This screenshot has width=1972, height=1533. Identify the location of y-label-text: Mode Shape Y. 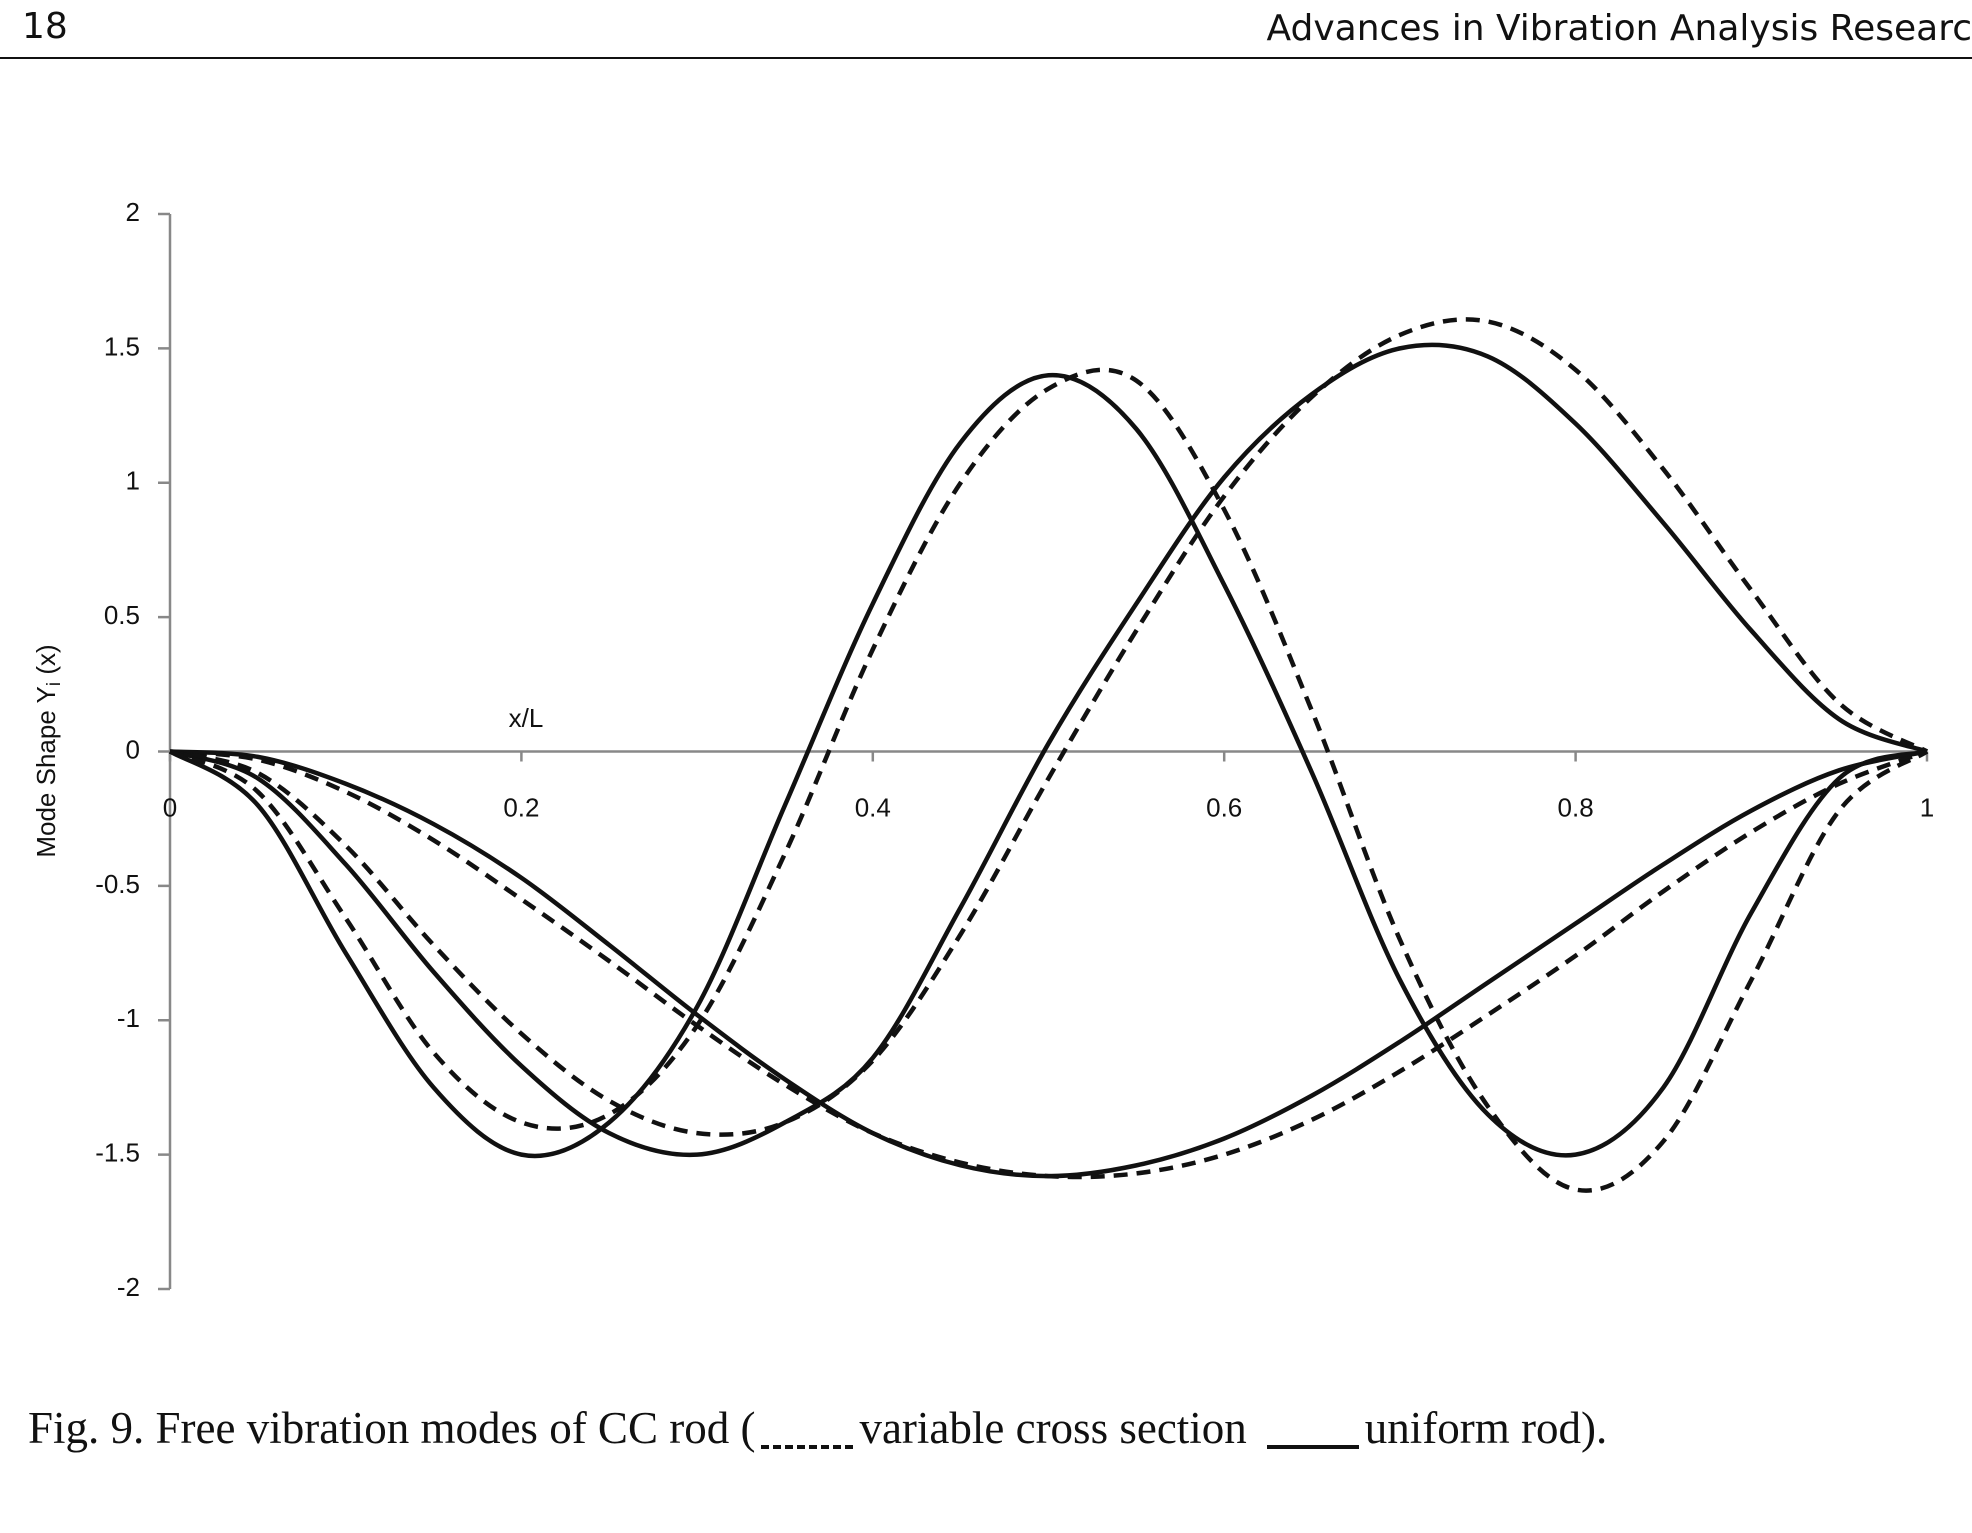
(46, 772).